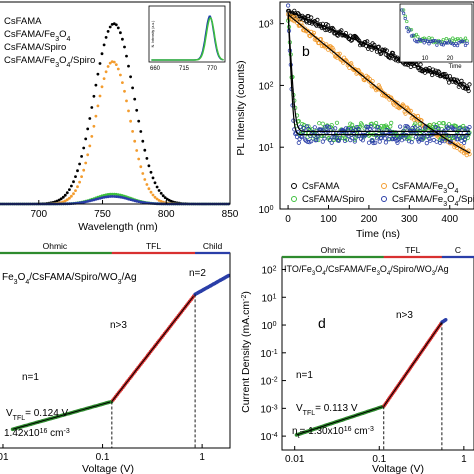  I want to click on y-tick-exponent: -3, so click(274, 407).